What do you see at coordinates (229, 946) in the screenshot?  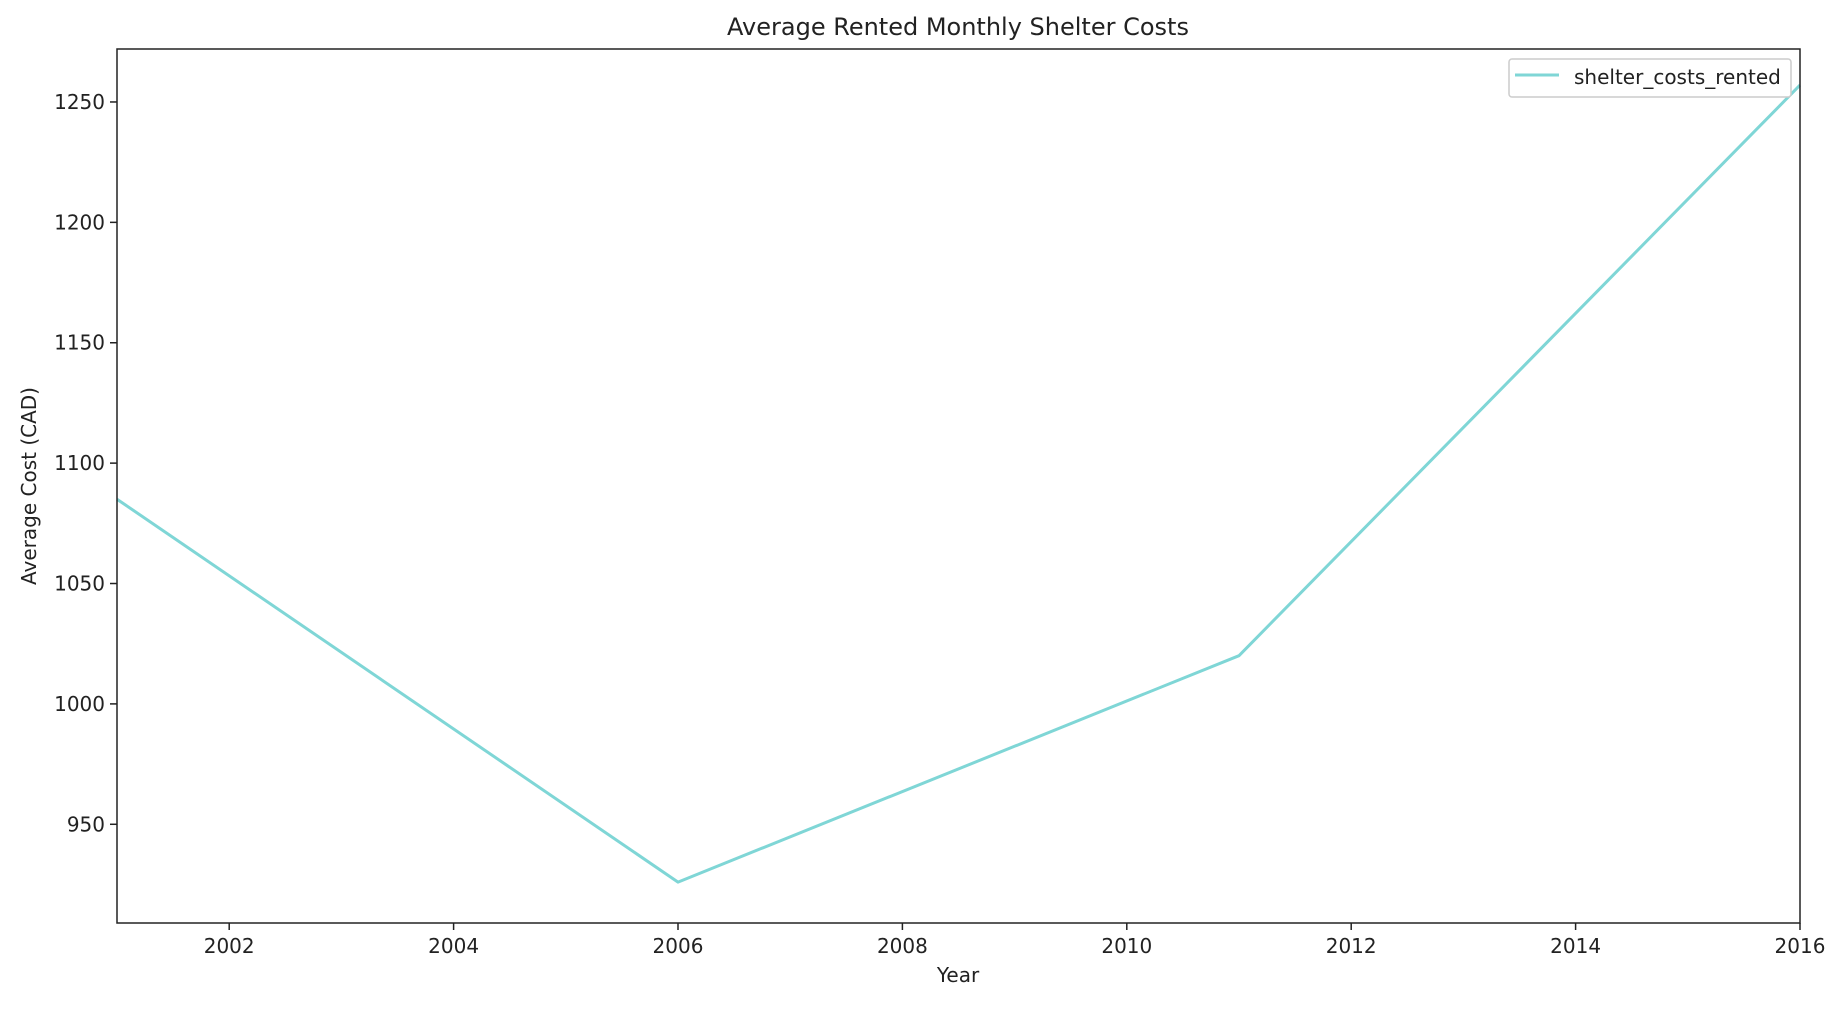 I see `x-tick-label: 2002` at bounding box center [229, 946].